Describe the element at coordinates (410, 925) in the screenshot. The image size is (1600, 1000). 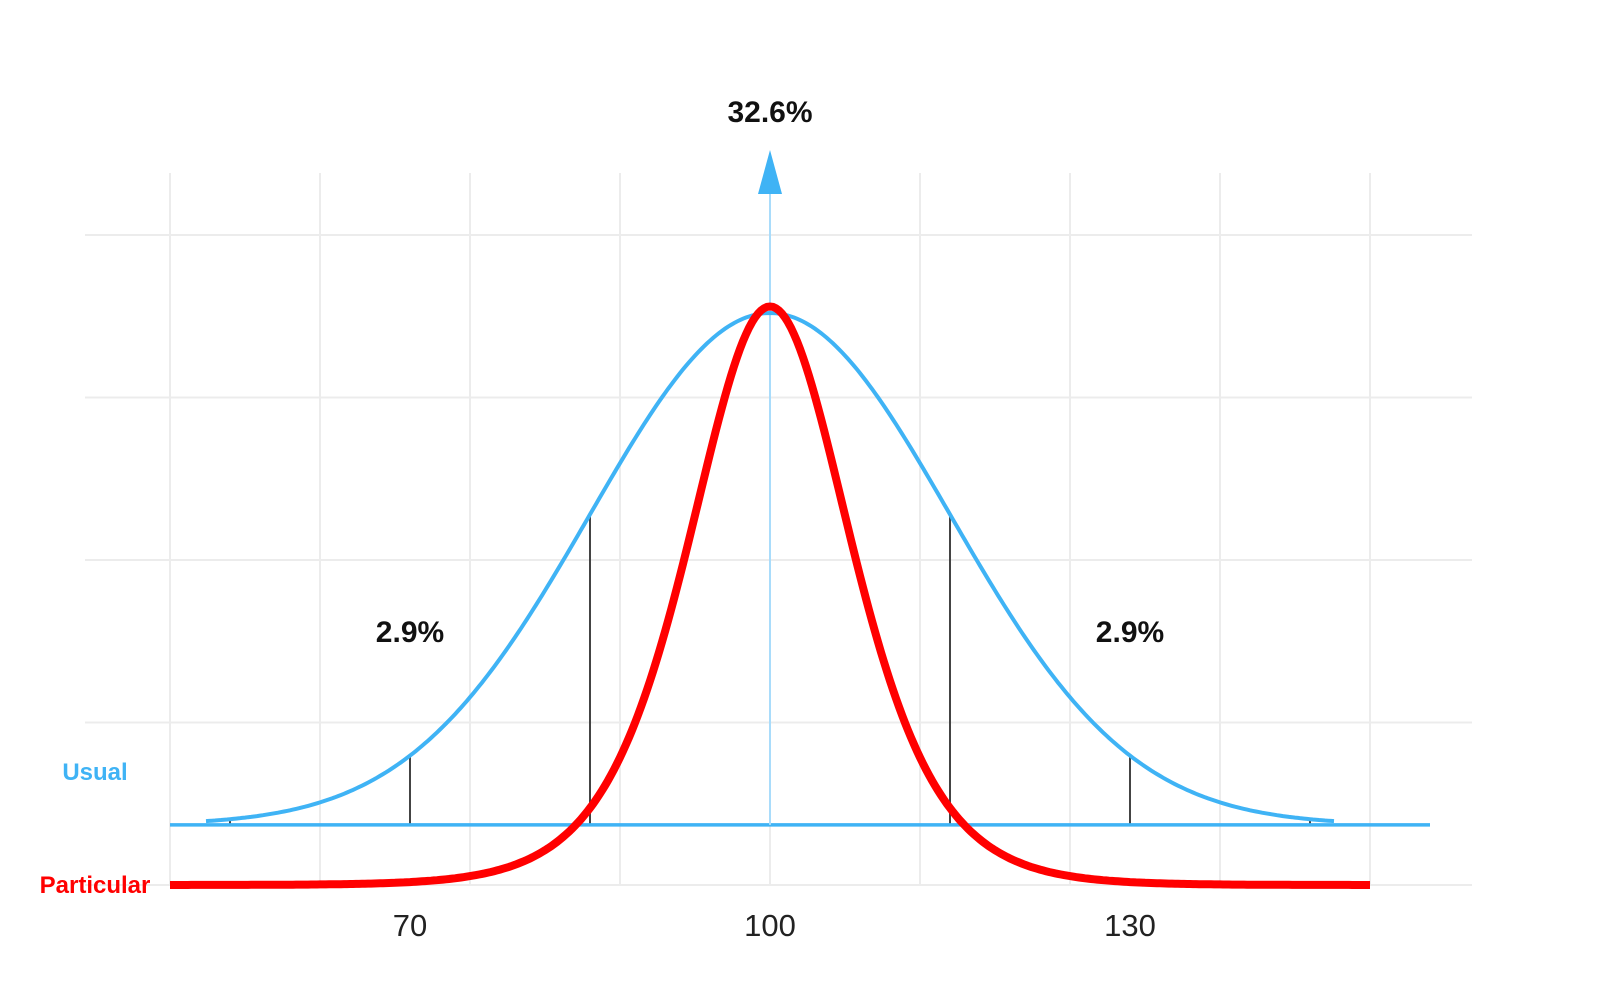
I see `x-tick-label: 70` at that location.